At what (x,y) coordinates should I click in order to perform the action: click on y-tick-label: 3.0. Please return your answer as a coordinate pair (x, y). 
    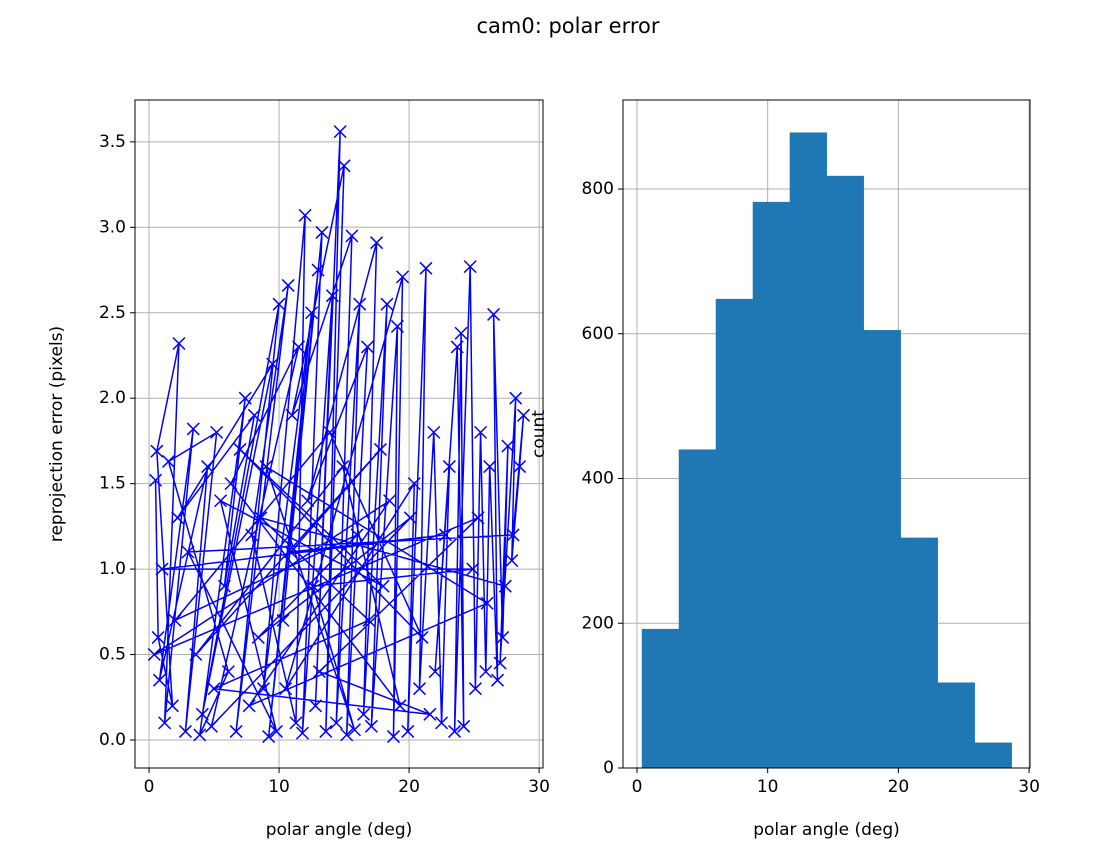
    Looking at the image, I should click on (112, 227).